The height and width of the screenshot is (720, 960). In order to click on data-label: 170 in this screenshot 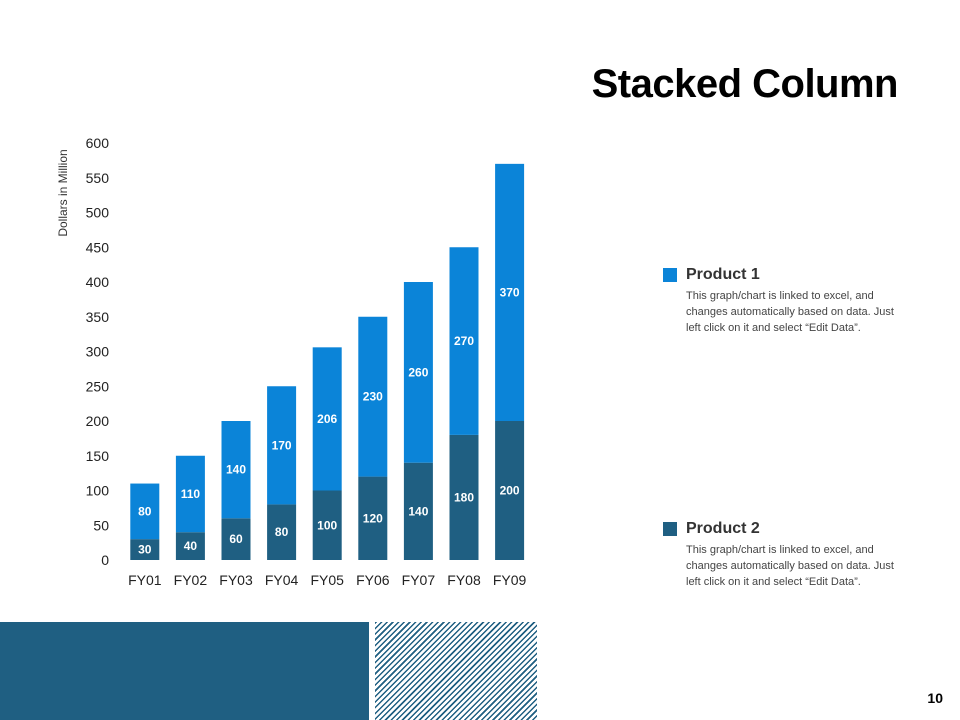, I will do `click(282, 445)`.